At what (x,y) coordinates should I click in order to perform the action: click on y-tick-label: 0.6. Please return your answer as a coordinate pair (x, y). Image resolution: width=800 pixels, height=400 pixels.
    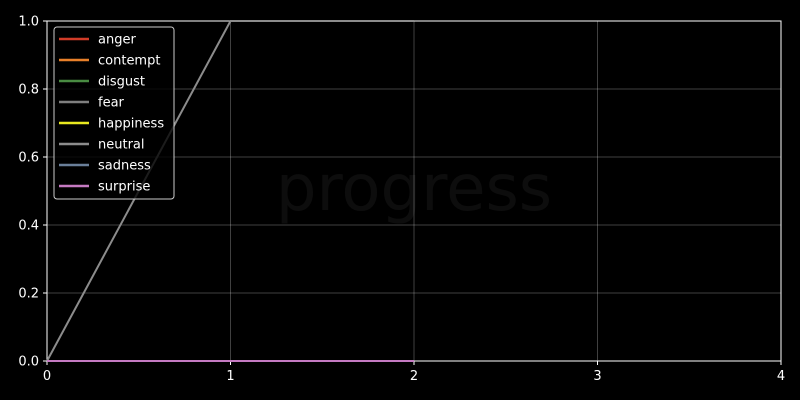
    Looking at the image, I should click on (28, 158).